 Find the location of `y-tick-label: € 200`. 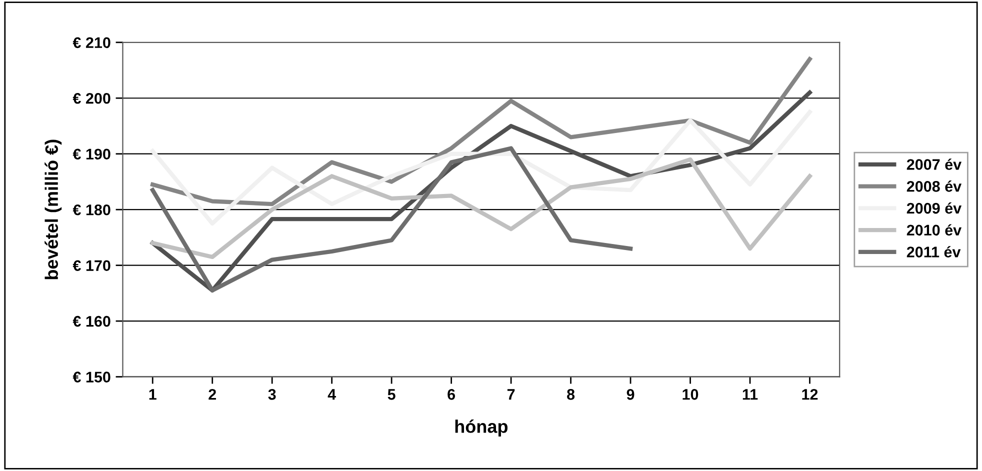

y-tick-label: € 200 is located at coordinates (91, 98).